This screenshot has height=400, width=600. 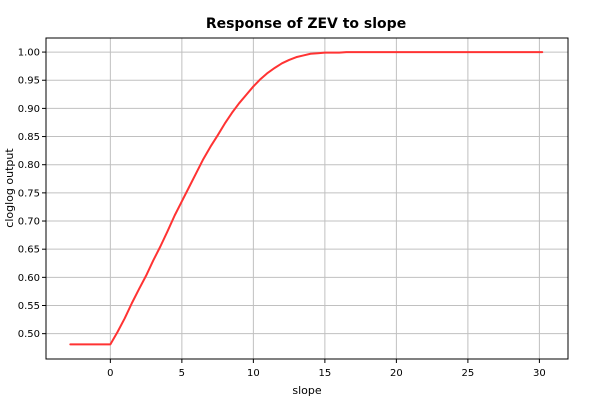 What do you see at coordinates (29, 222) in the screenshot?
I see `y-tick-label: 0.70` at bounding box center [29, 222].